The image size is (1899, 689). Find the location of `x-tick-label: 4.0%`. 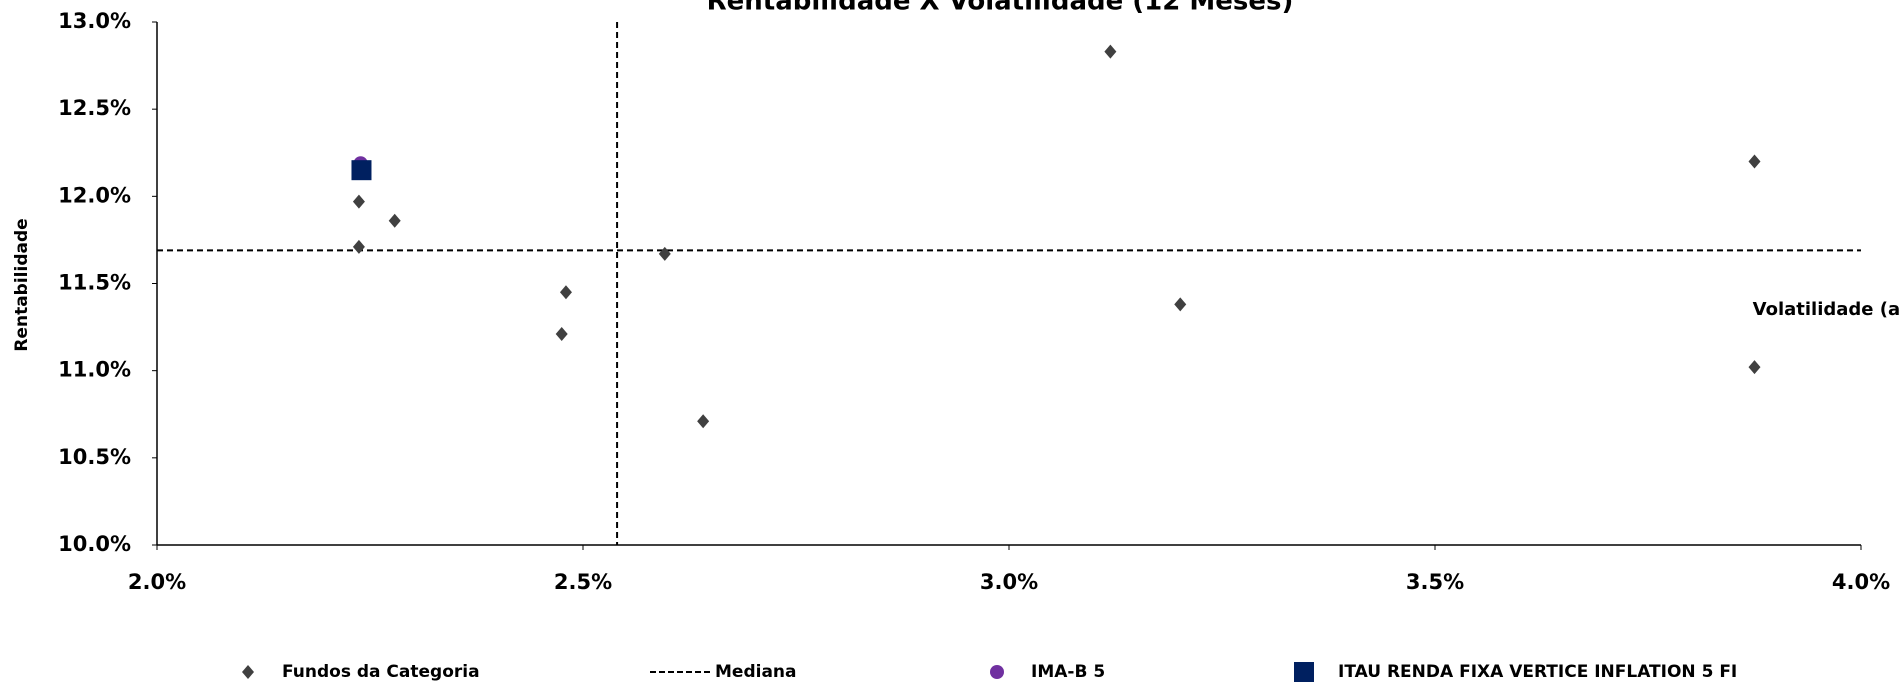

x-tick-label: 4.0% is located at coordinates (1861, 582).